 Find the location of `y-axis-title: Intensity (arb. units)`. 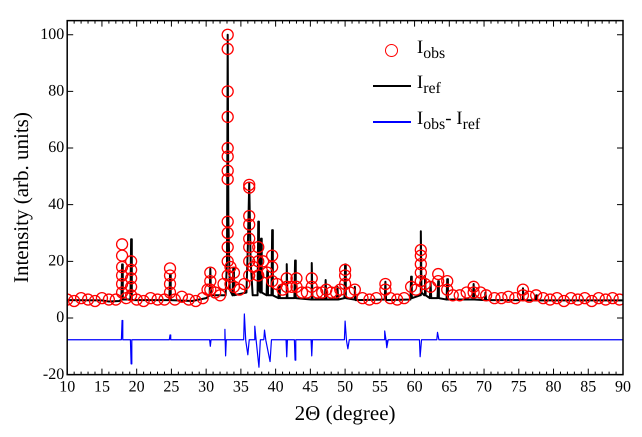

y-axis-title: Intensity (arb. units) is located at coordinates (21, 198).